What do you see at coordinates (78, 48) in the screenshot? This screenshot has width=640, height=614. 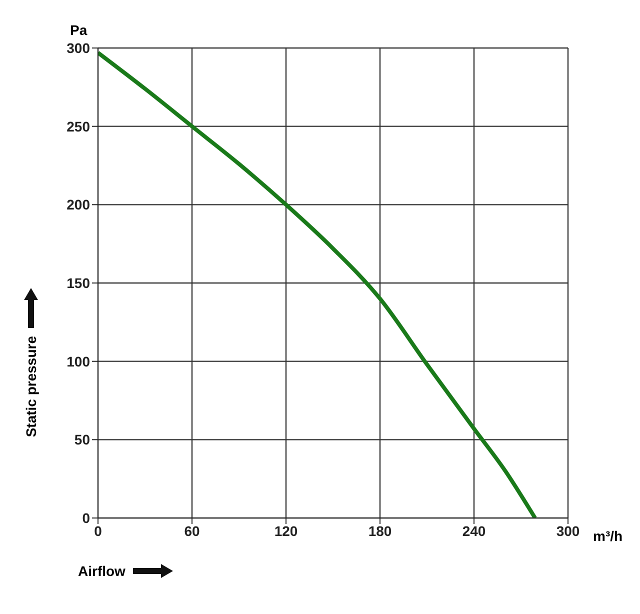 I see `y-tick-label: 300` at bounding box center [78, 48].